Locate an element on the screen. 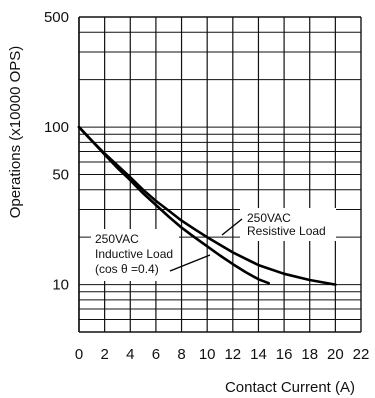 The height and width of the screenshot is (398, 375). x-tick-label: 8 is located at coordinates (181, 354).